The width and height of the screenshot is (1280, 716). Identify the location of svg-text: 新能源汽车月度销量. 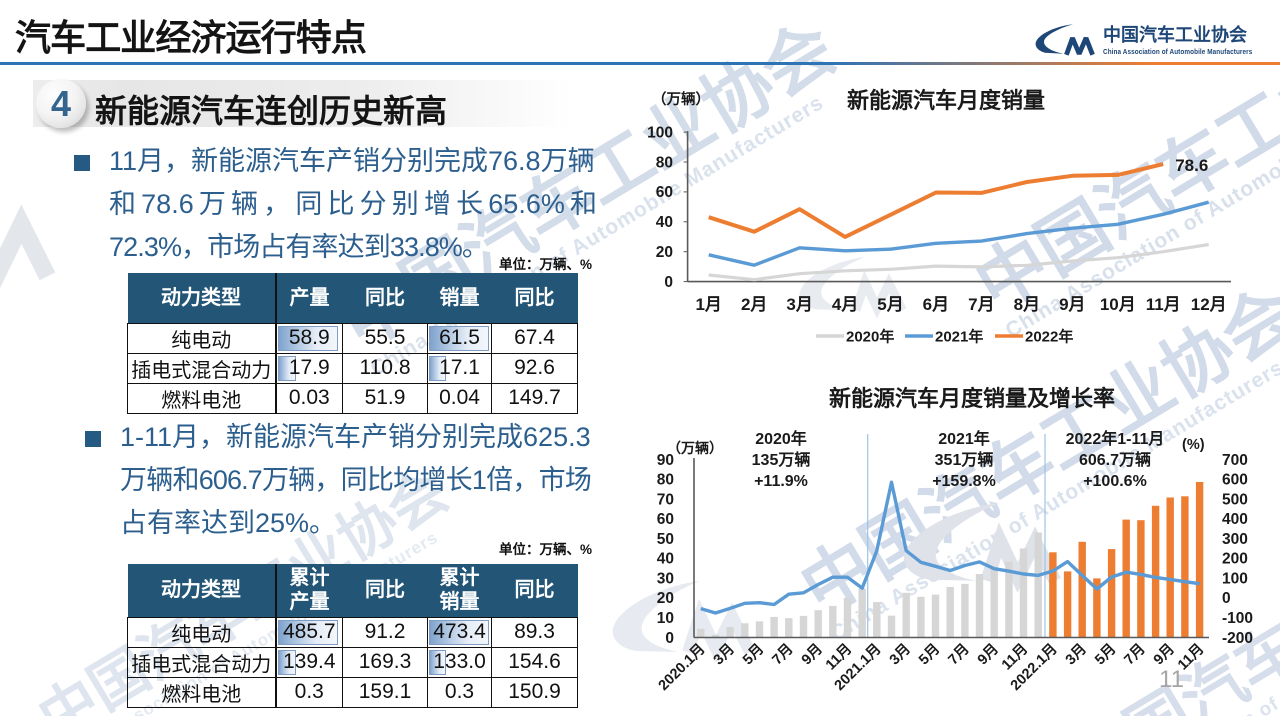
(946, 100).